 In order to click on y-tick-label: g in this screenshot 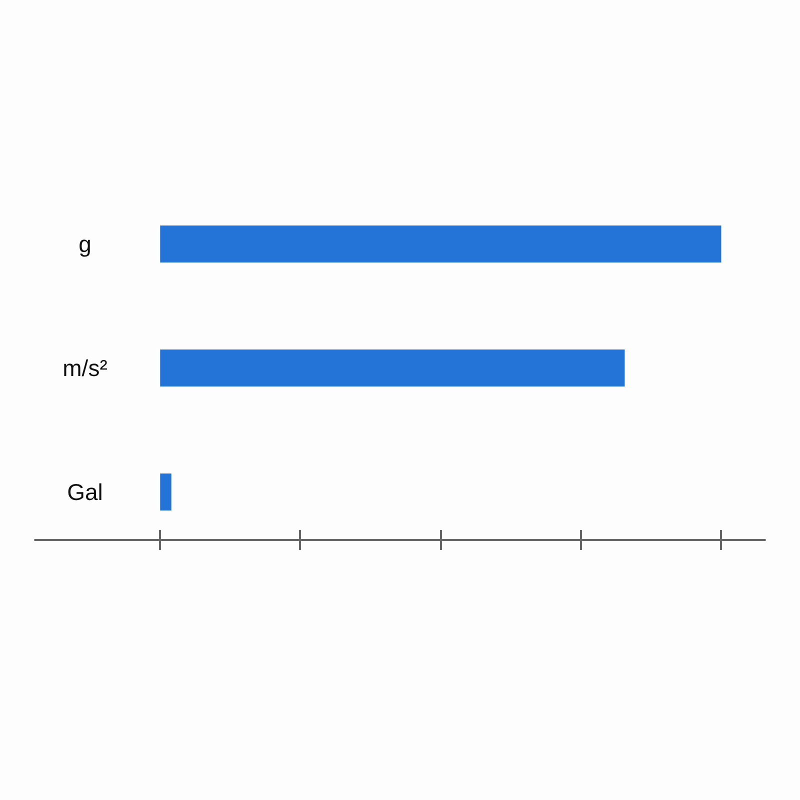, I will do `click(85, 244)`.